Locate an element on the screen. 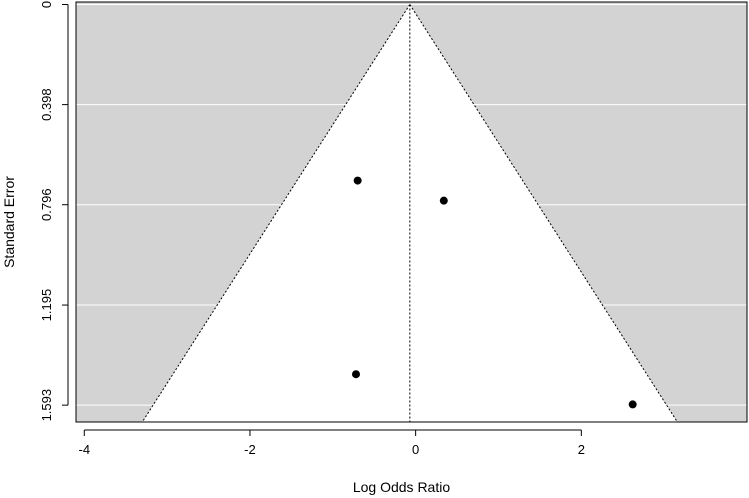 The width and height of the screenshot is (749, 498). x-tick-label: -4 is located at coordinates (85, 449).